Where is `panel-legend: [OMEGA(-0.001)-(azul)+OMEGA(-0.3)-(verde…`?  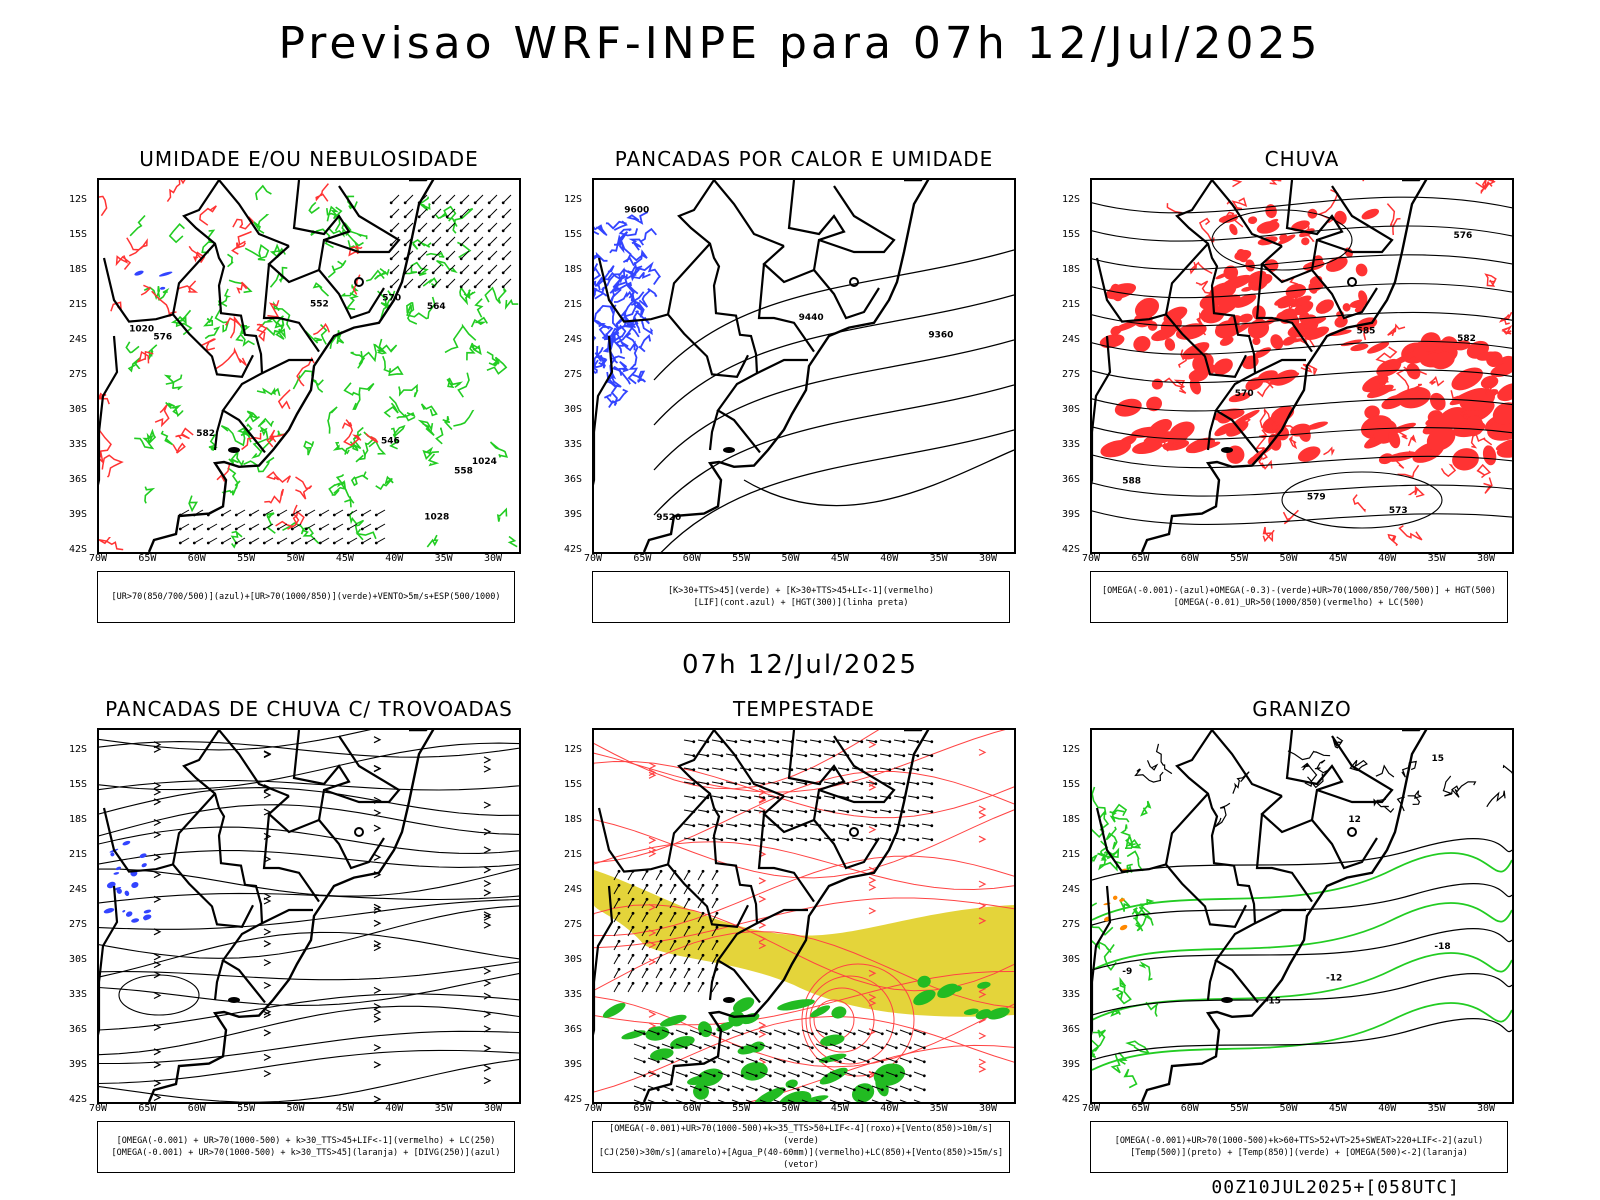
panel-legend: [OMEGA(-0.001)-(azul)+OMEGA(-0.3)-(verde… is located at coordinates (1299, 597).